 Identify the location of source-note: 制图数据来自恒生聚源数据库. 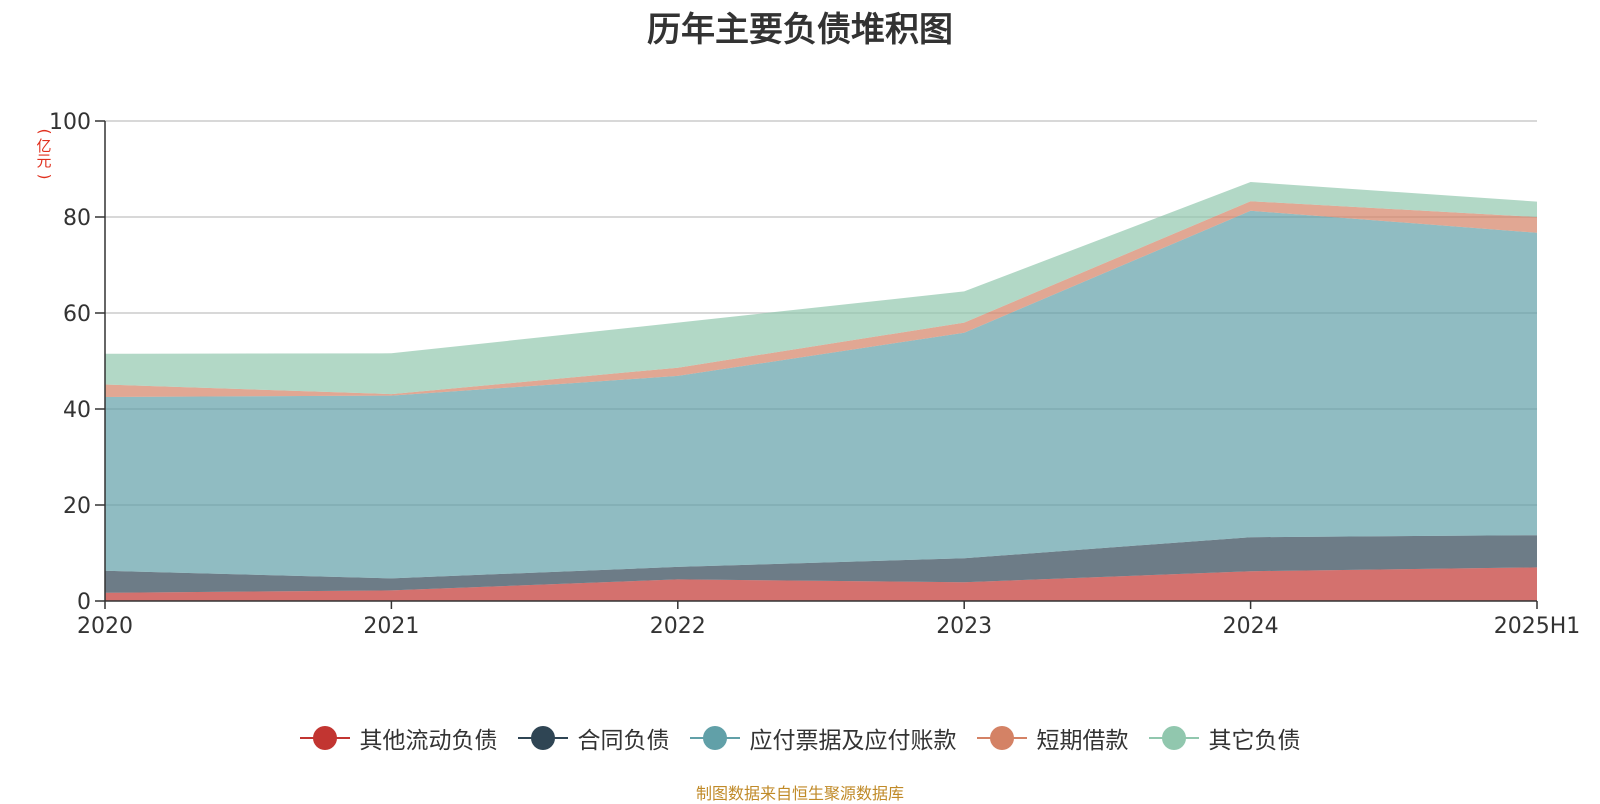
(799, 793).